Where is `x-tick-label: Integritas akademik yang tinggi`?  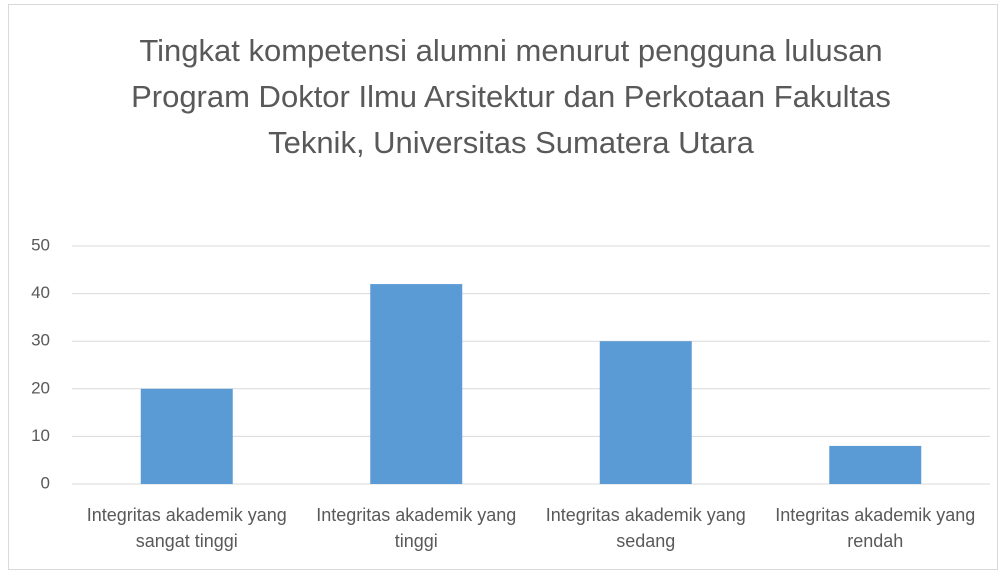
x-tick-label: Integritas akademik yang tinggi is located at coordinates (416, 528).